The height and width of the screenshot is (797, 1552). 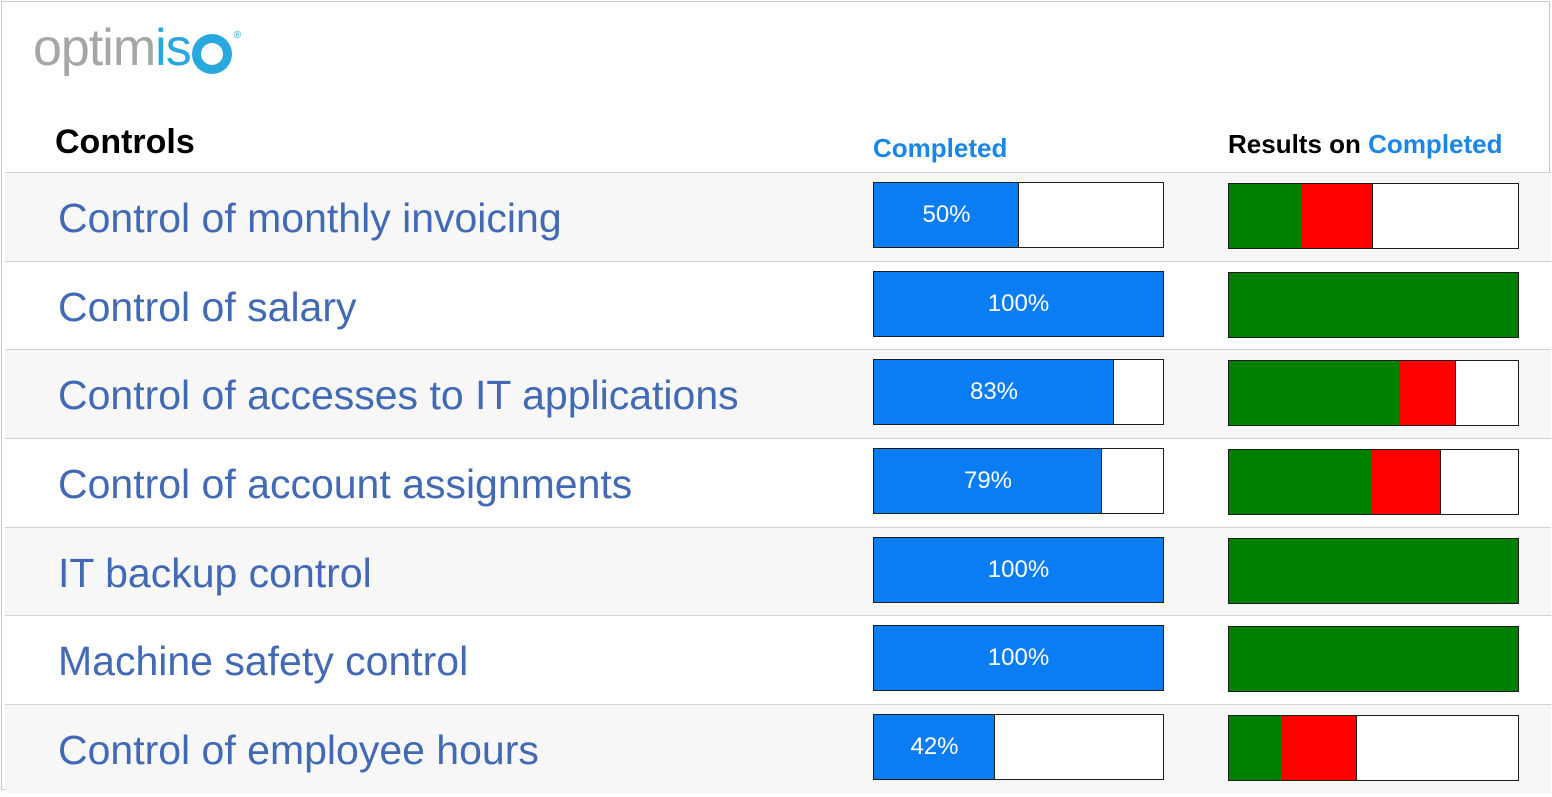 I want to click on control-label: Control of monthly invoicing, so click(x=310, y=218).